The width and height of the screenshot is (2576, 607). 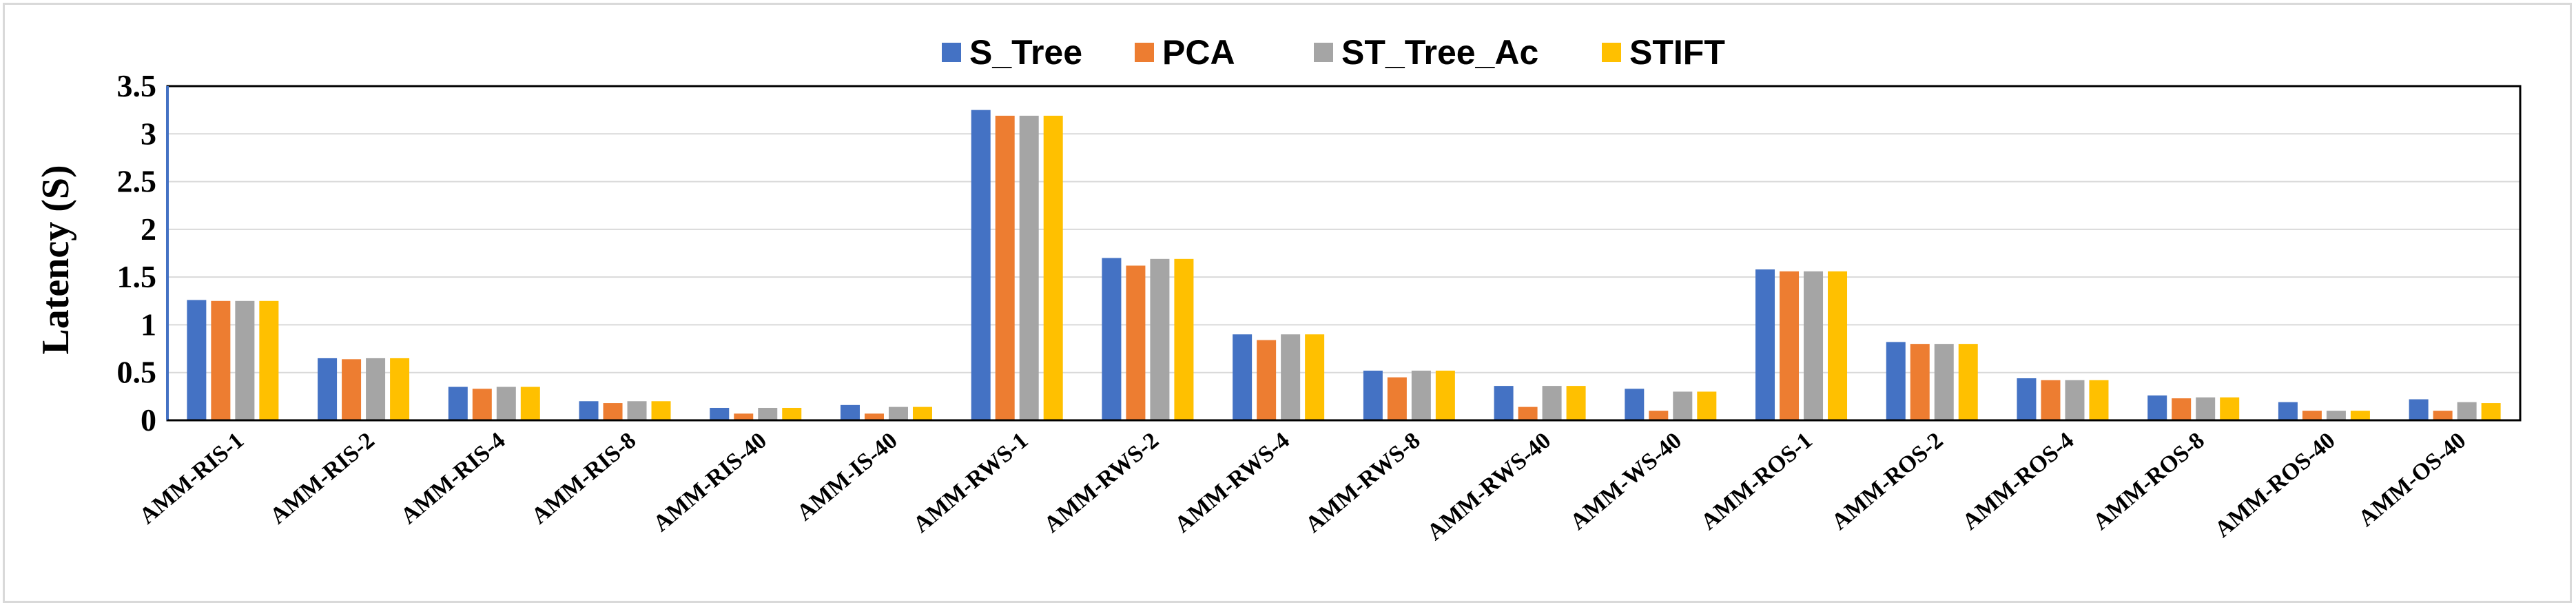 I want to click on legend-entry: ST_Tree_Ac, so click(x=1439, y=52).